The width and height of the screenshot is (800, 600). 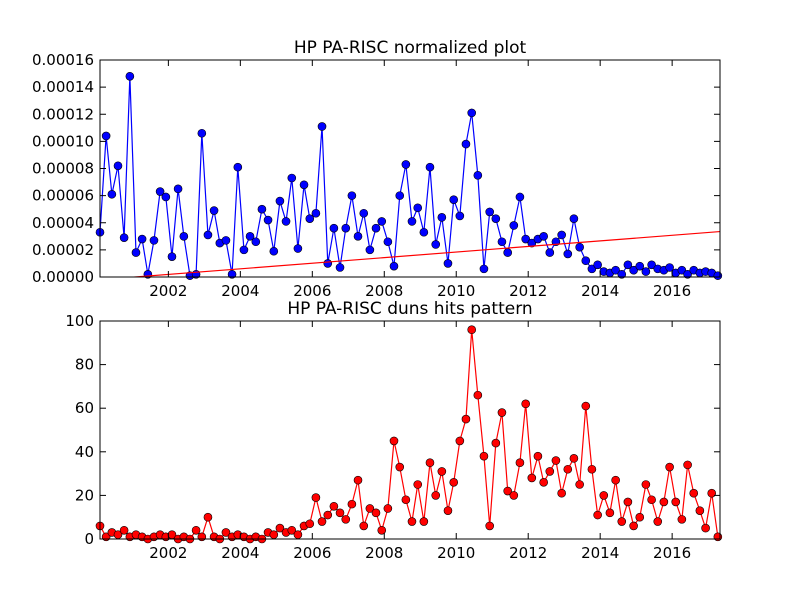 I want to click on y-tick-label: 0.00000, so click(x=63, y=277).